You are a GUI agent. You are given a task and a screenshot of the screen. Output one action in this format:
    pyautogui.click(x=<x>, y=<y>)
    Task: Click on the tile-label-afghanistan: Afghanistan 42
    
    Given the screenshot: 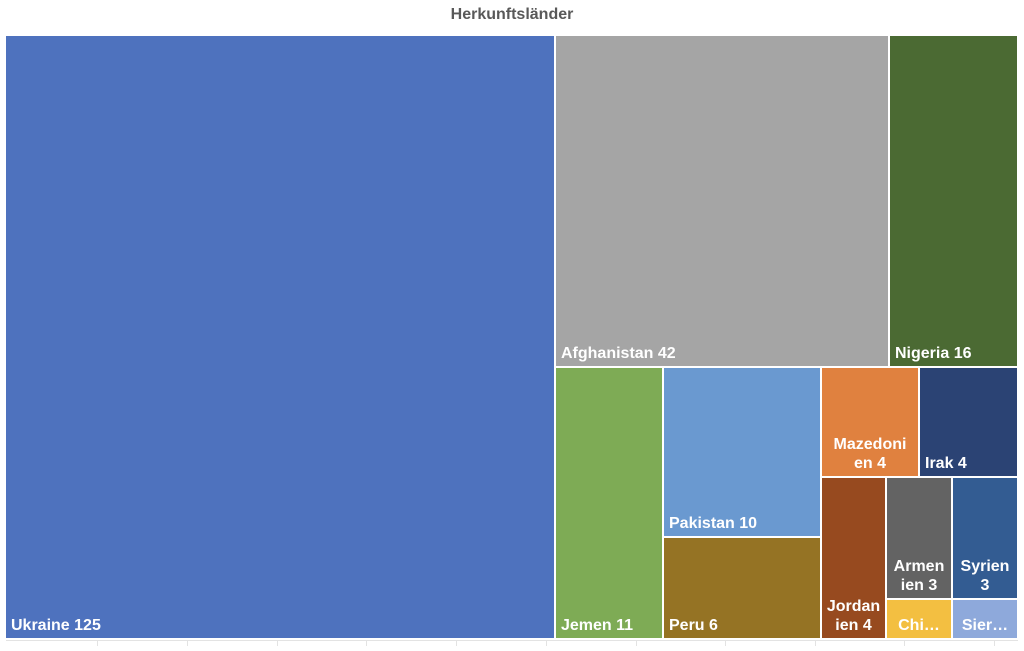 What is the action you would take?
    pyautogui.click(x=618, y=353)
    